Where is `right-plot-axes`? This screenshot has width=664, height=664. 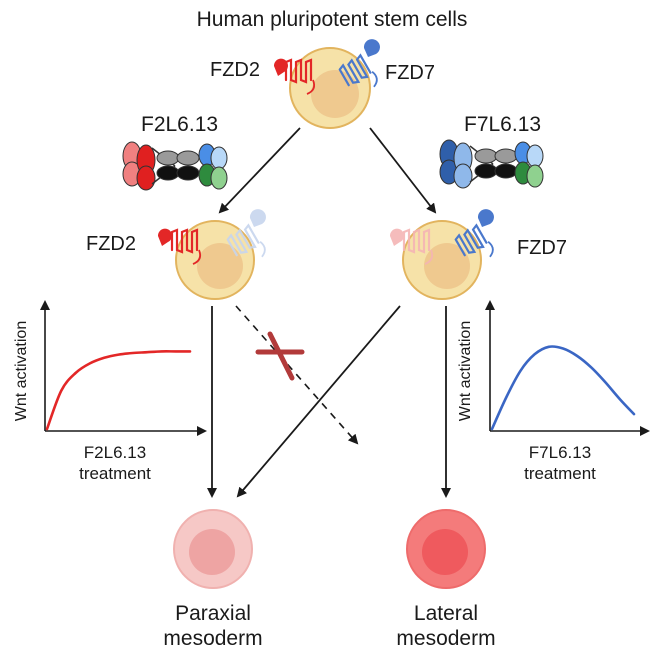
right-plot-axes is located at coordinates (567, 368).